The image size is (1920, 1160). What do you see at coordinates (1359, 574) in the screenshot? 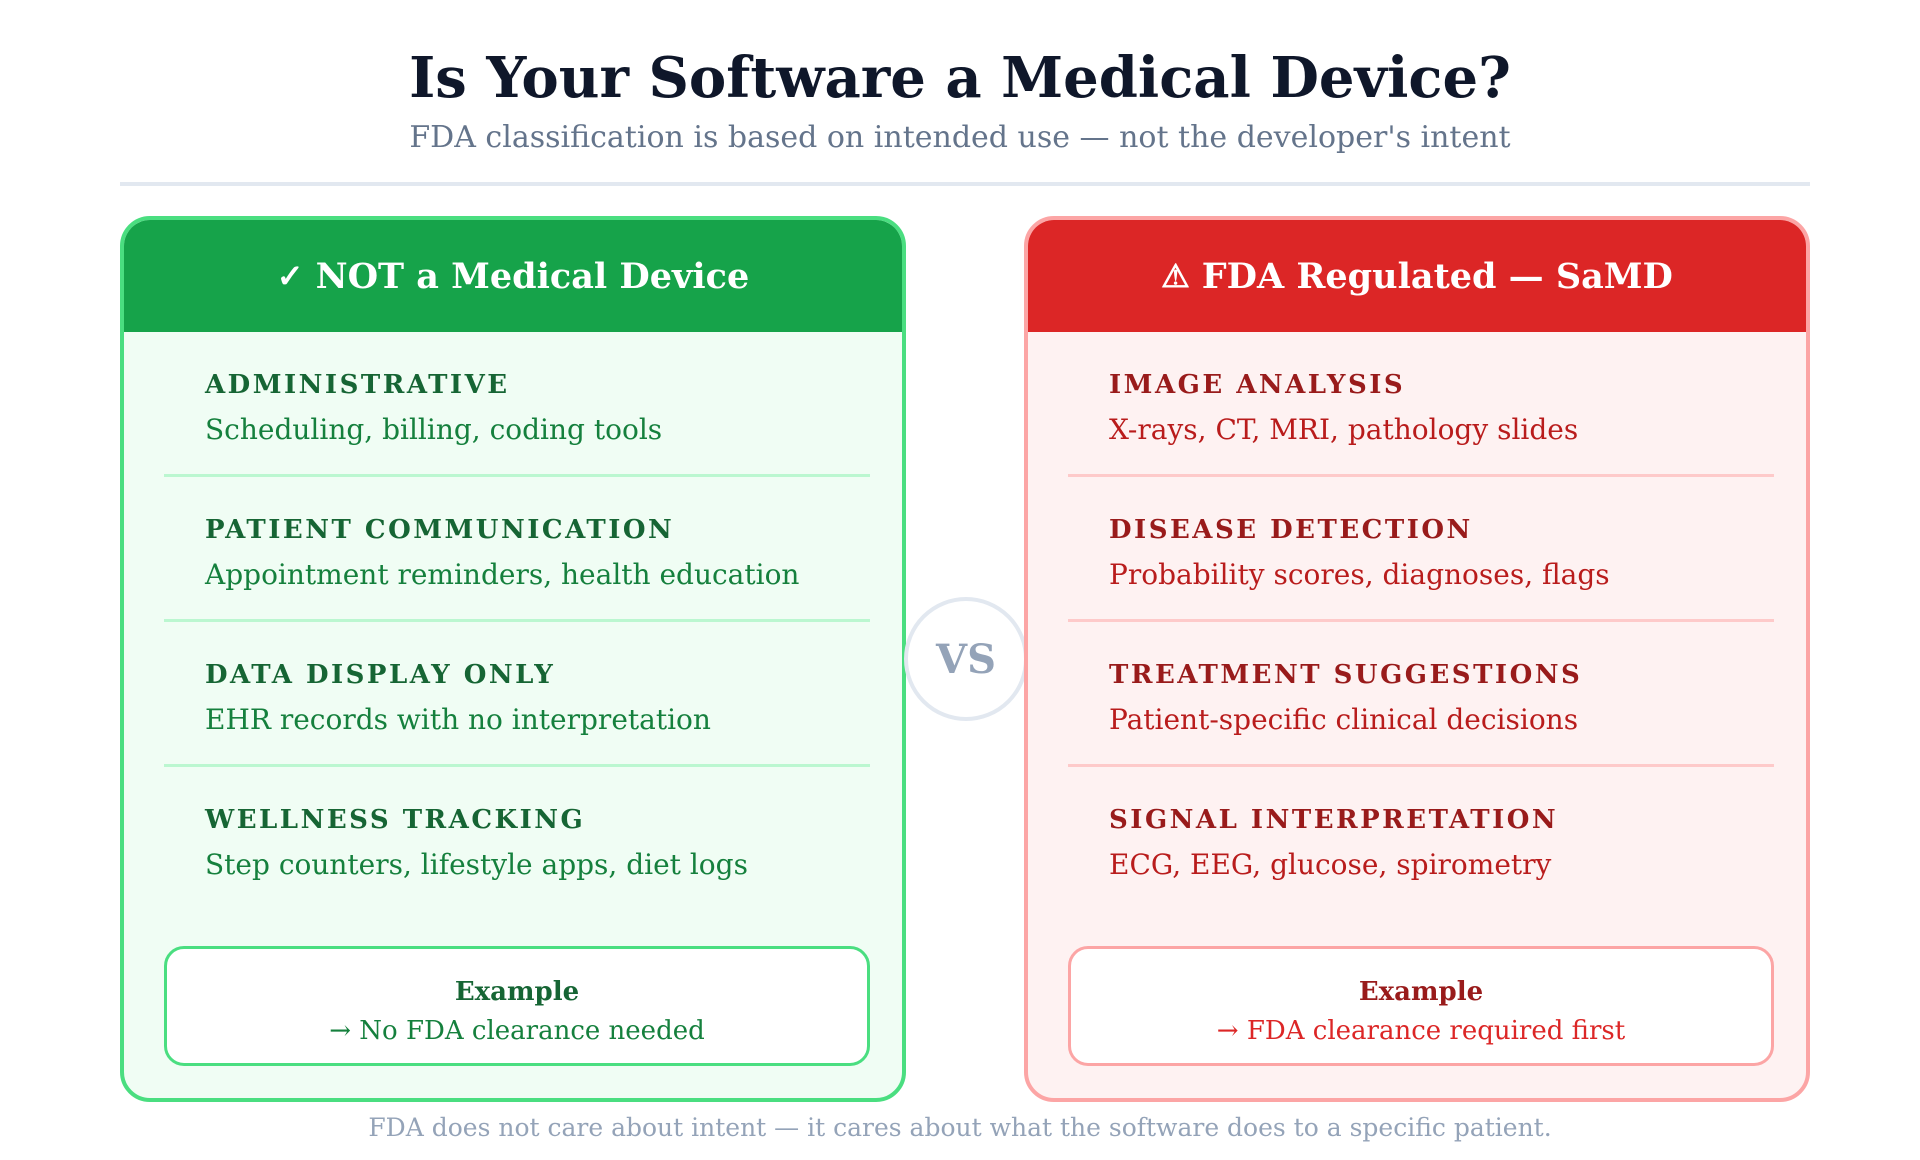
I see `item-description: Probability scores, diagnoses, flags` at bounding box center [1359, 574].